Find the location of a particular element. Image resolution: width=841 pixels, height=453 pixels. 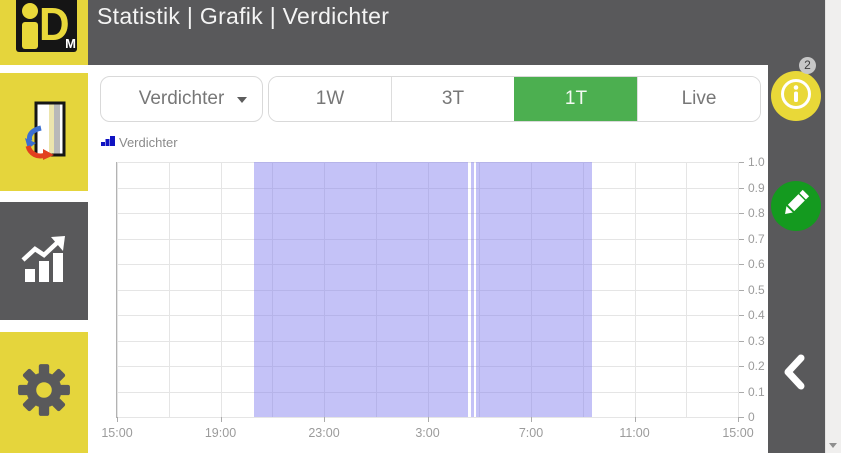

series-dropdown-value: Verdichter is located at coordinates (181, 98).